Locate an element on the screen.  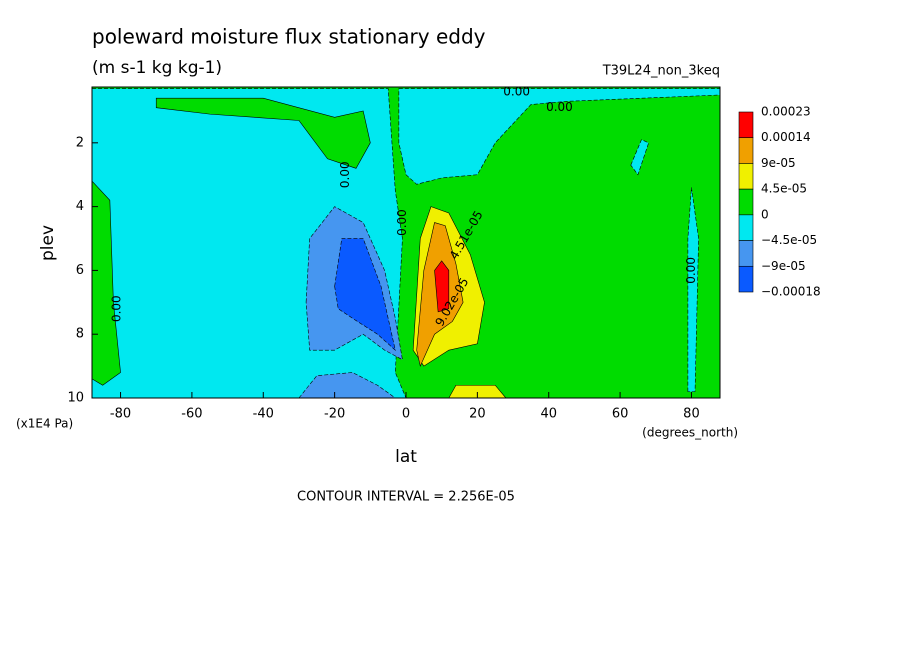
footer: CONTOUR INTERVAL = 2.256E-05 is located at coordinates (406, 497).